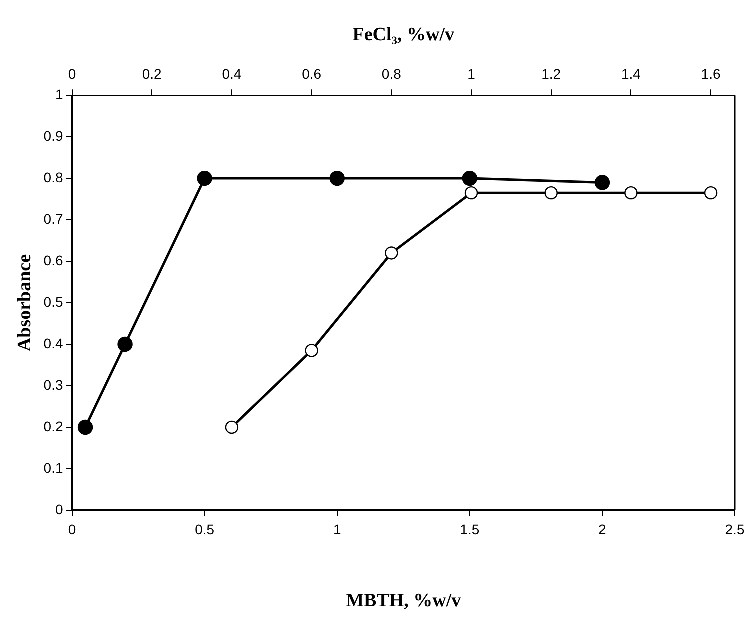 This screenshot has height=637, width=751. I want to click on x2-tick-label: 1.2, so click(552, 74).